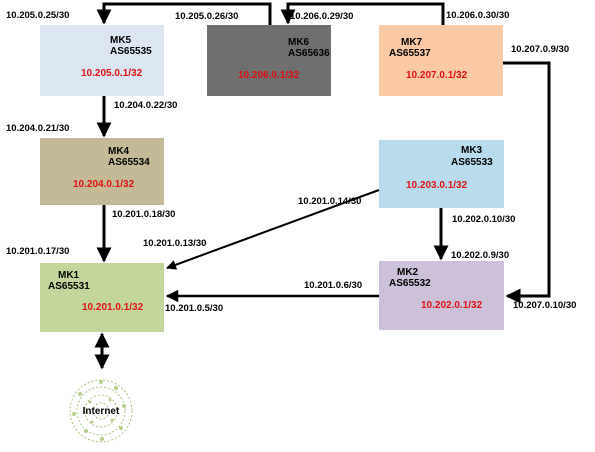 The height and width of the screenshot is (452, 595). Describe the element at coordinates (480, 255) in the screenshot. I see `link-label-mk2-top: 10.202.0.9/30` at that location.